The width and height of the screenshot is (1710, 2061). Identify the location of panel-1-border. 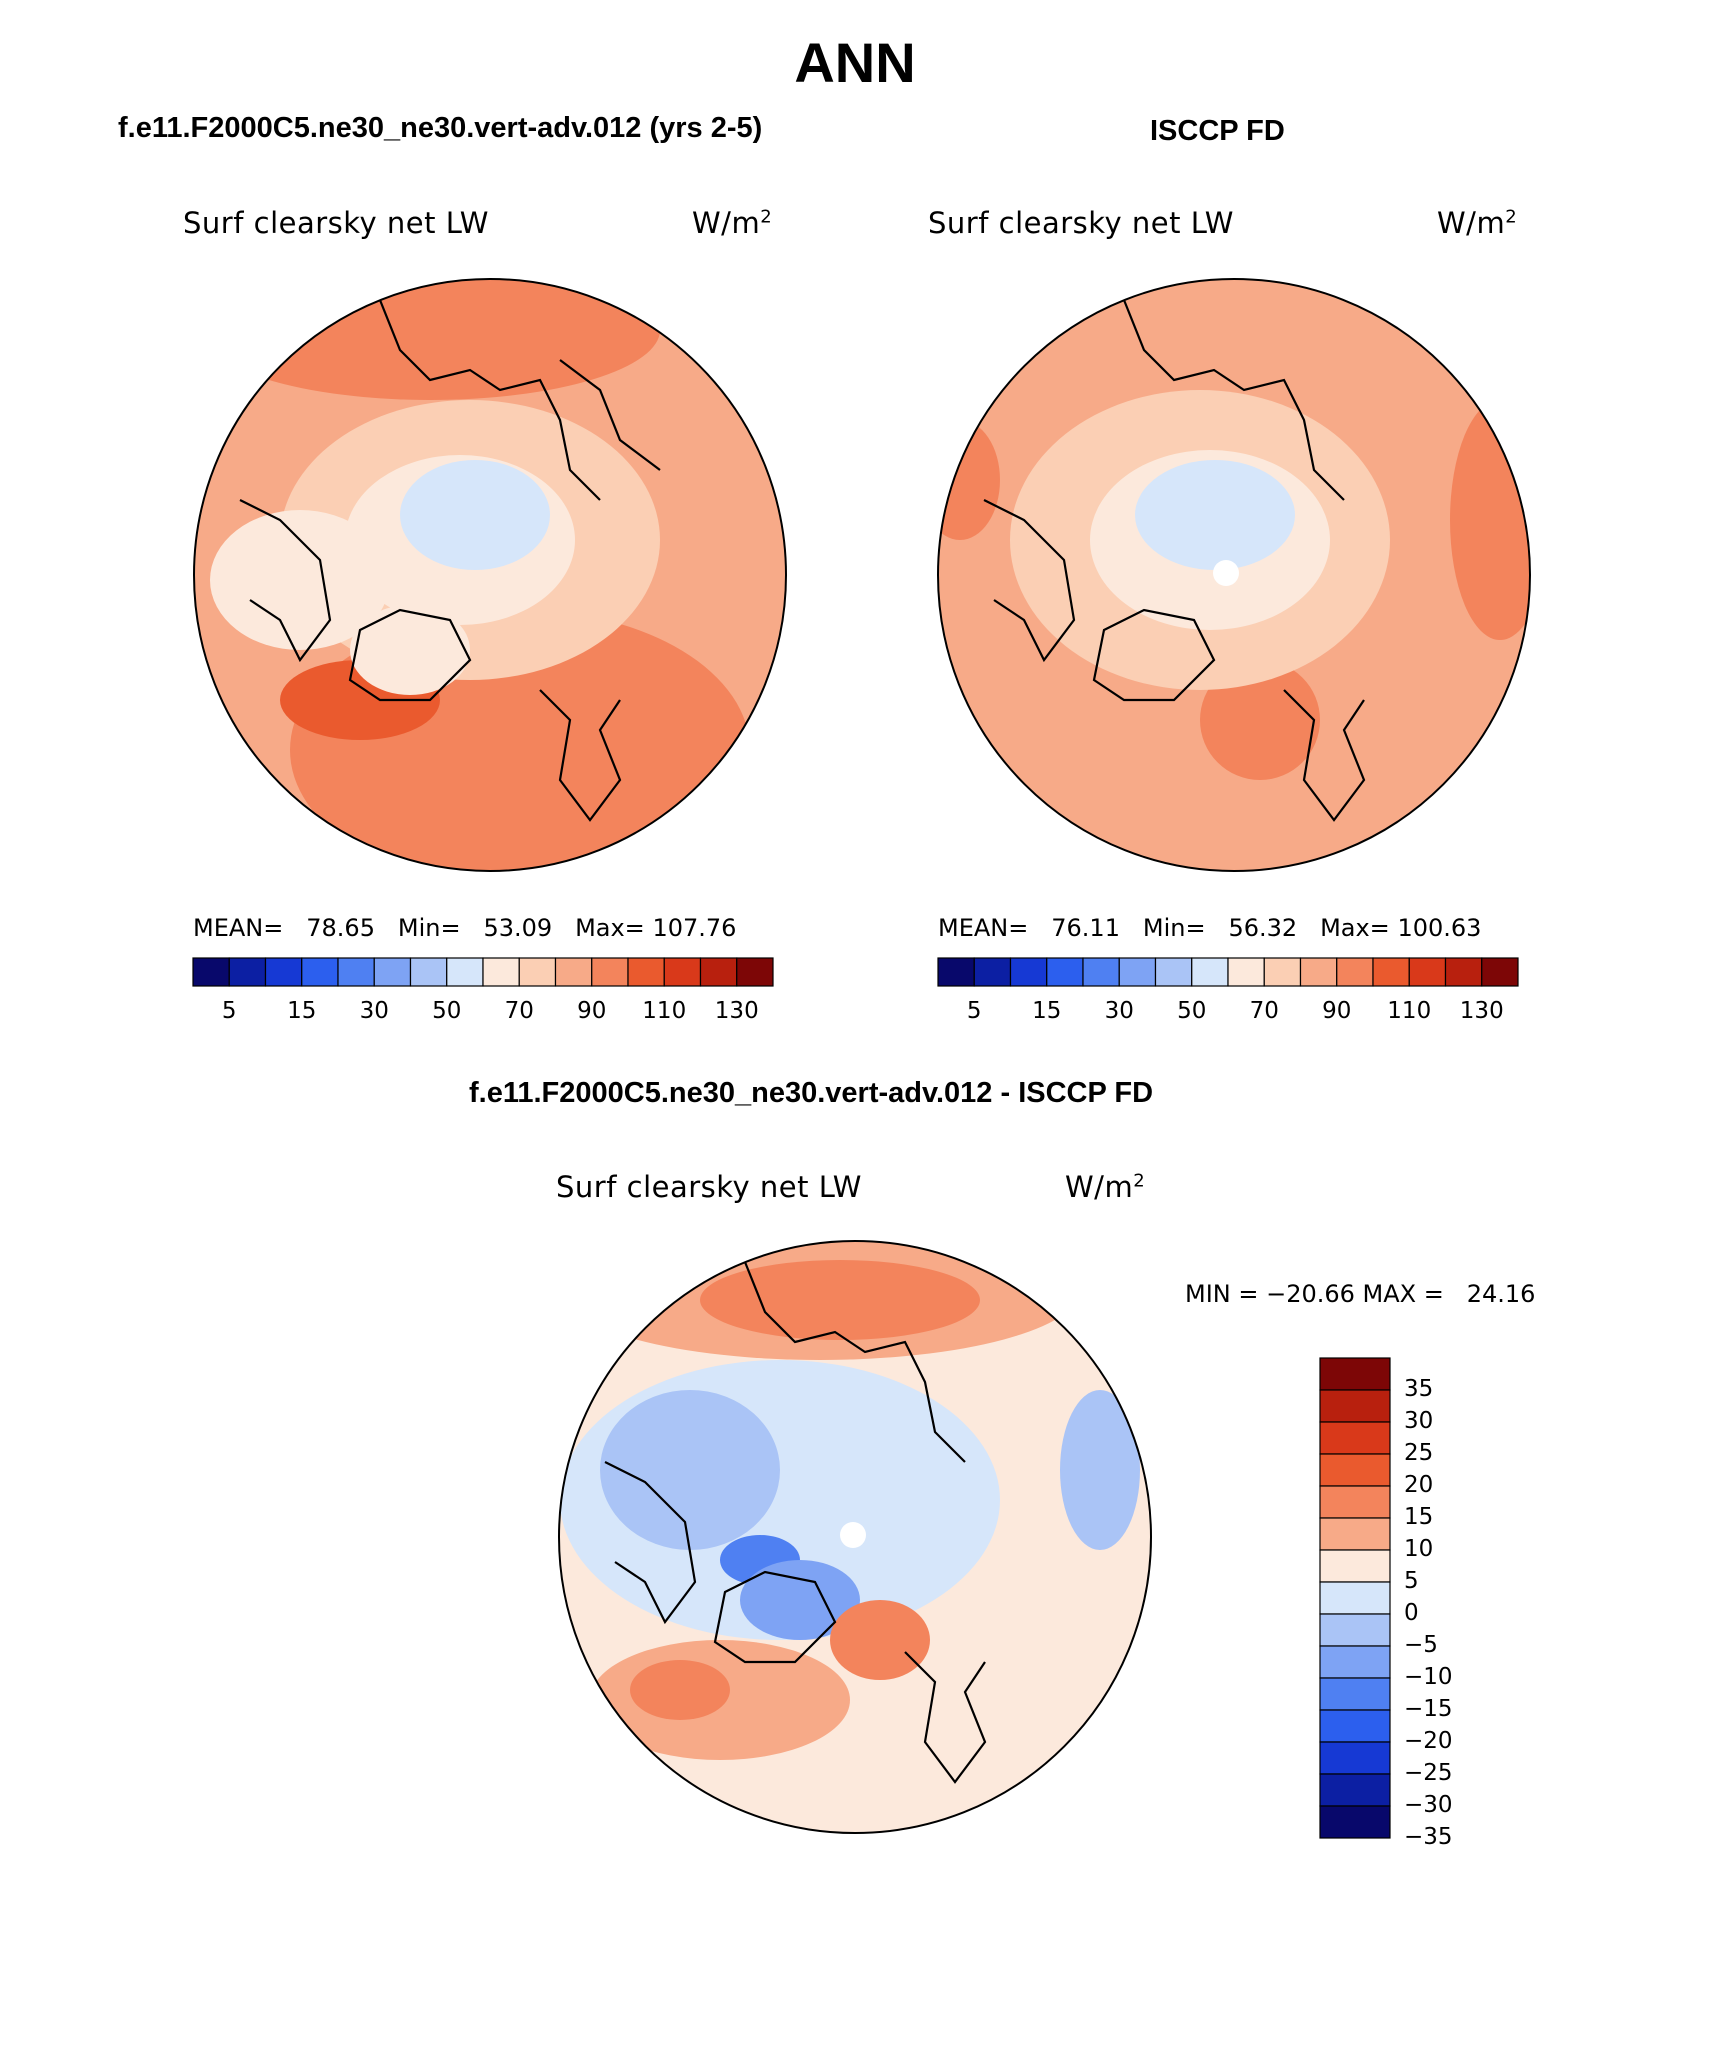
(490, 575).